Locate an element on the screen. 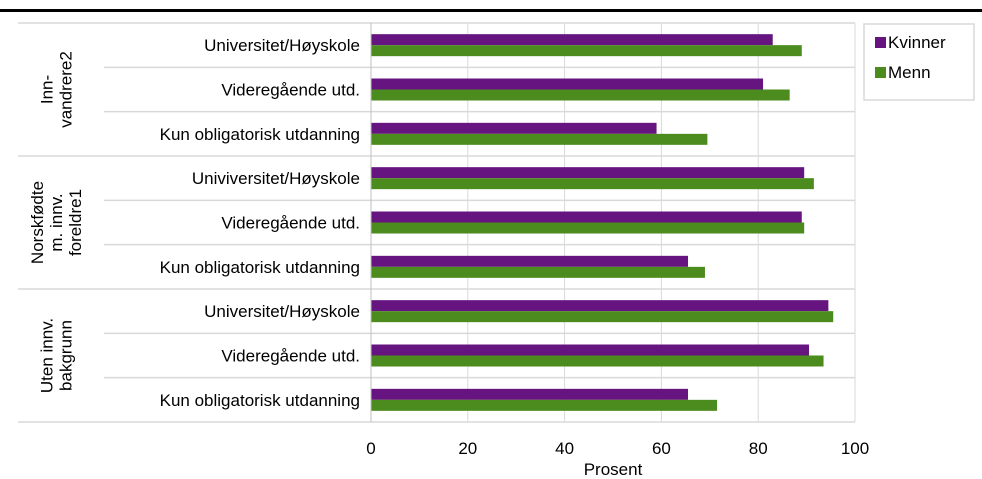 The width and height of the screenshot is (982, 479). x-tick-label: 80 is located at coordinates (758, 448).